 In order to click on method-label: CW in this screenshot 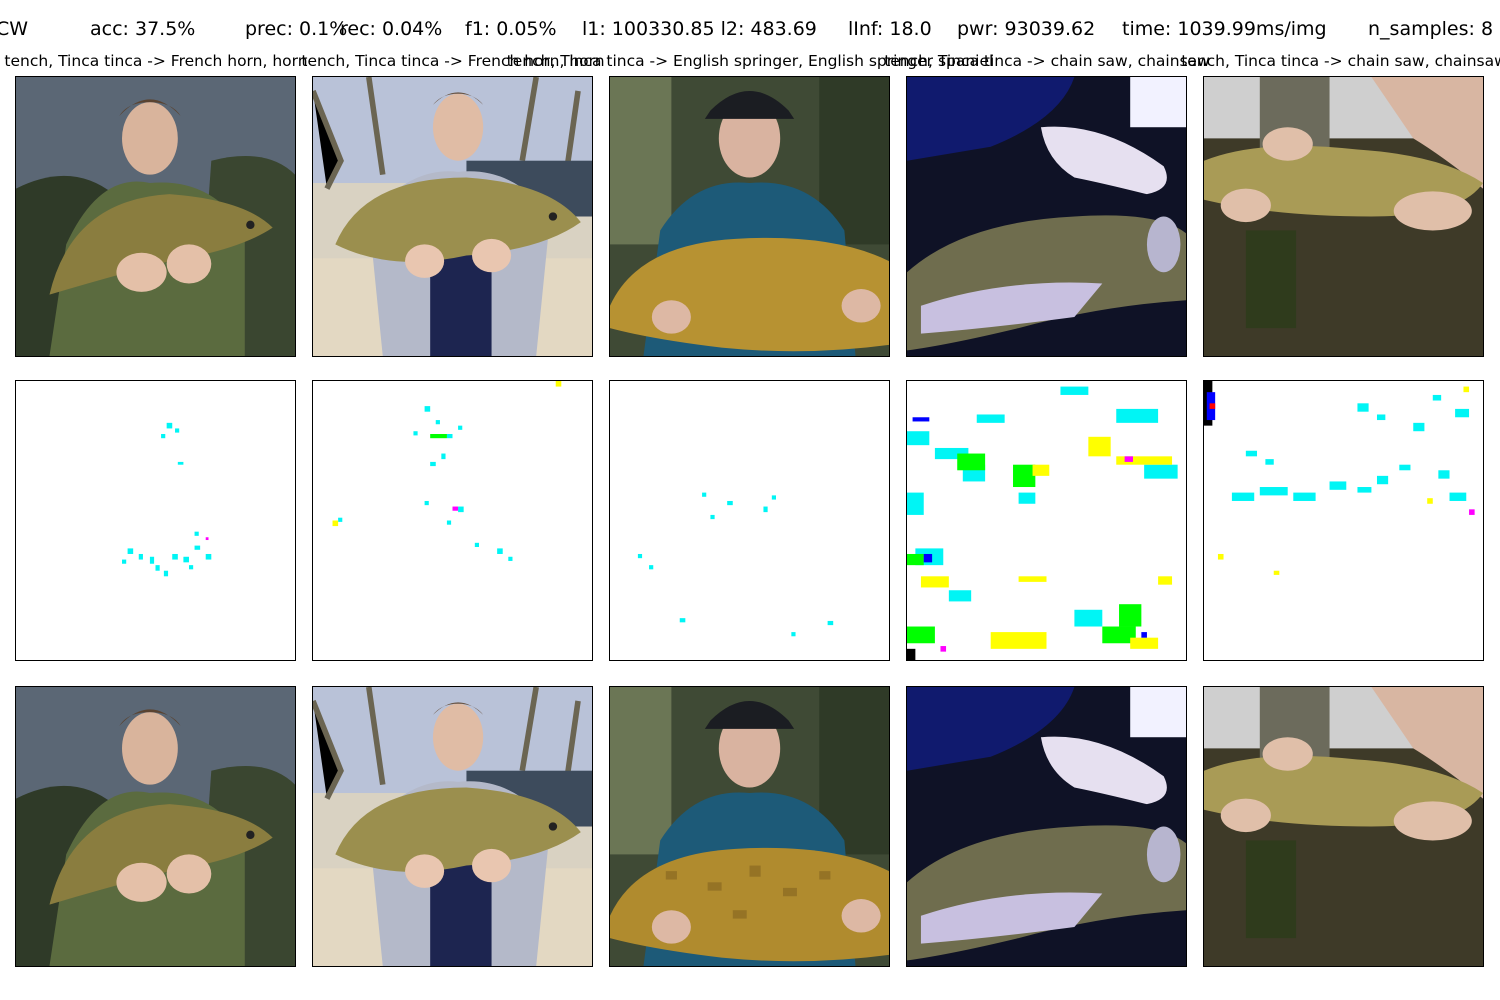, I will do `click(14, 29)`.